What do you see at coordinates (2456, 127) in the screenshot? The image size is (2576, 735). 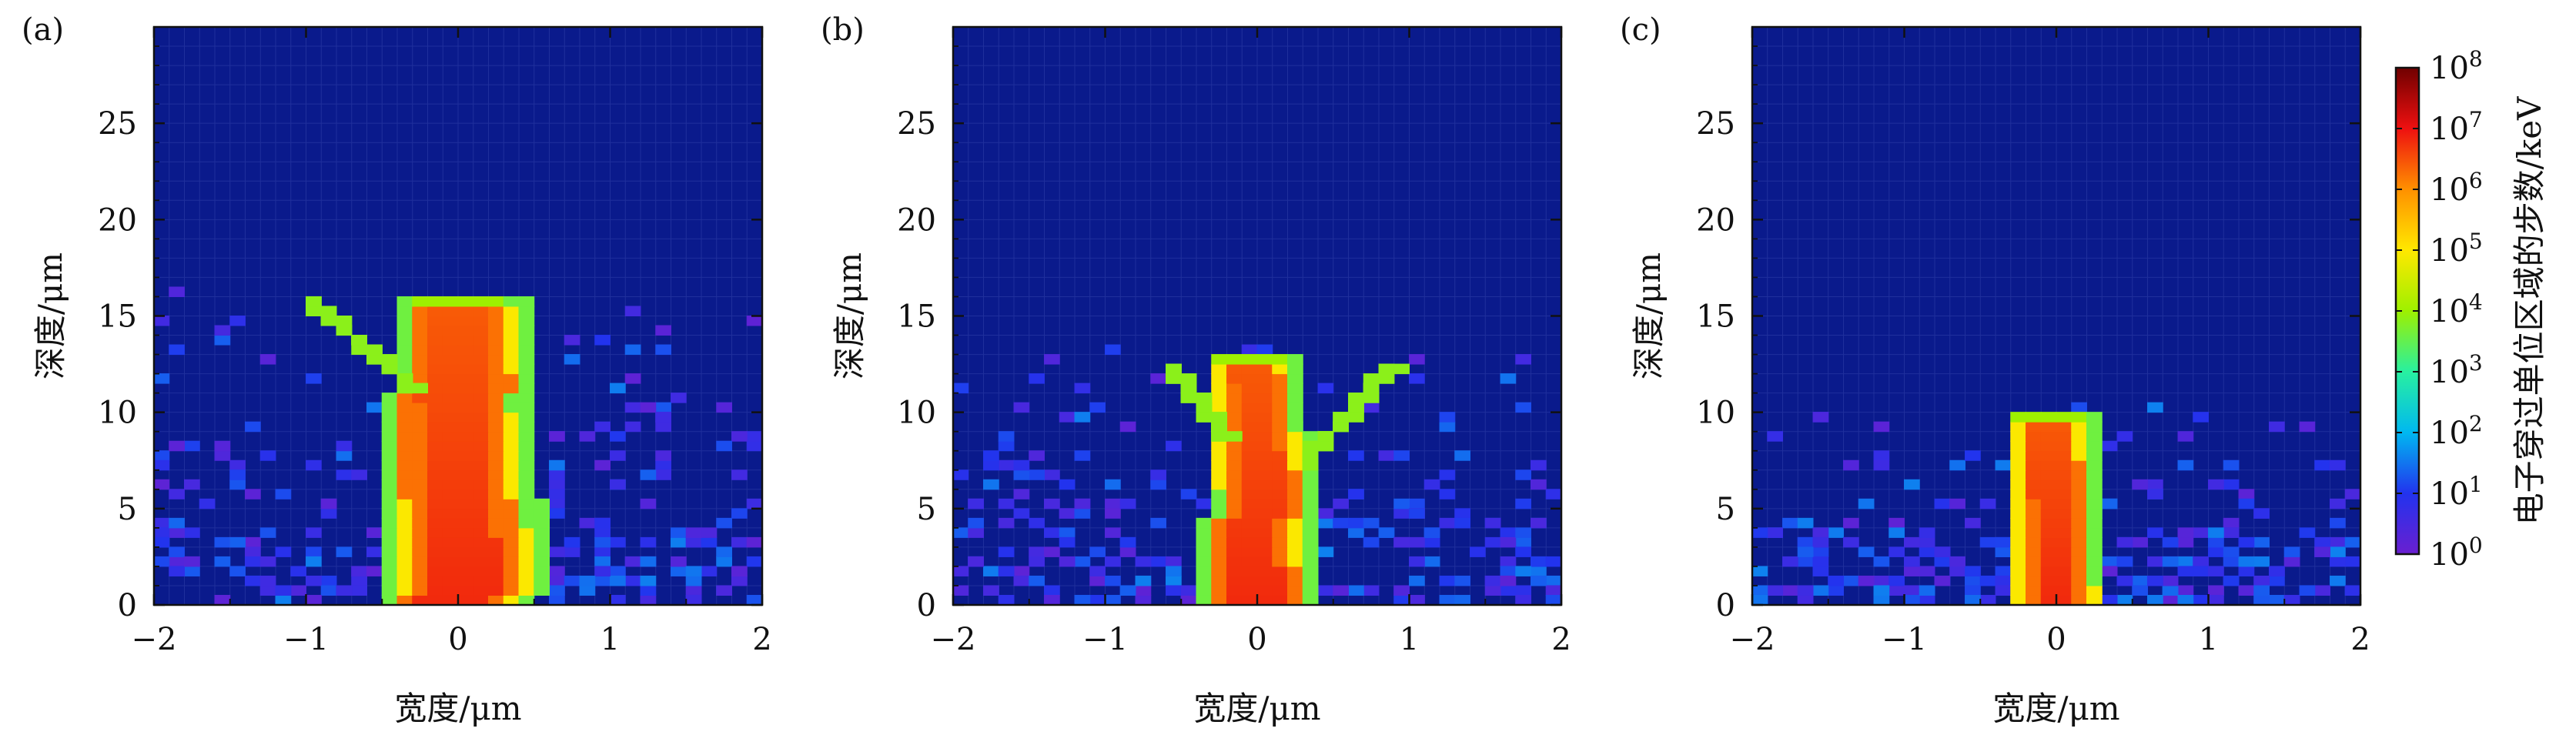 I see `colorbar-tick-label: 107` at bounding box center [2456, 127].